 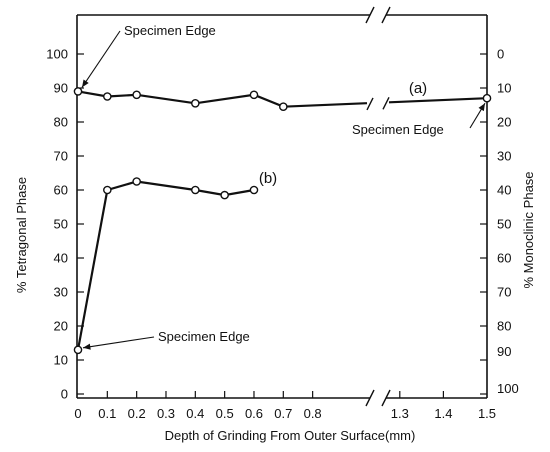 I want to click on y-axis-title-right: % Monoclinic Phase, so click(x=528, y=229).